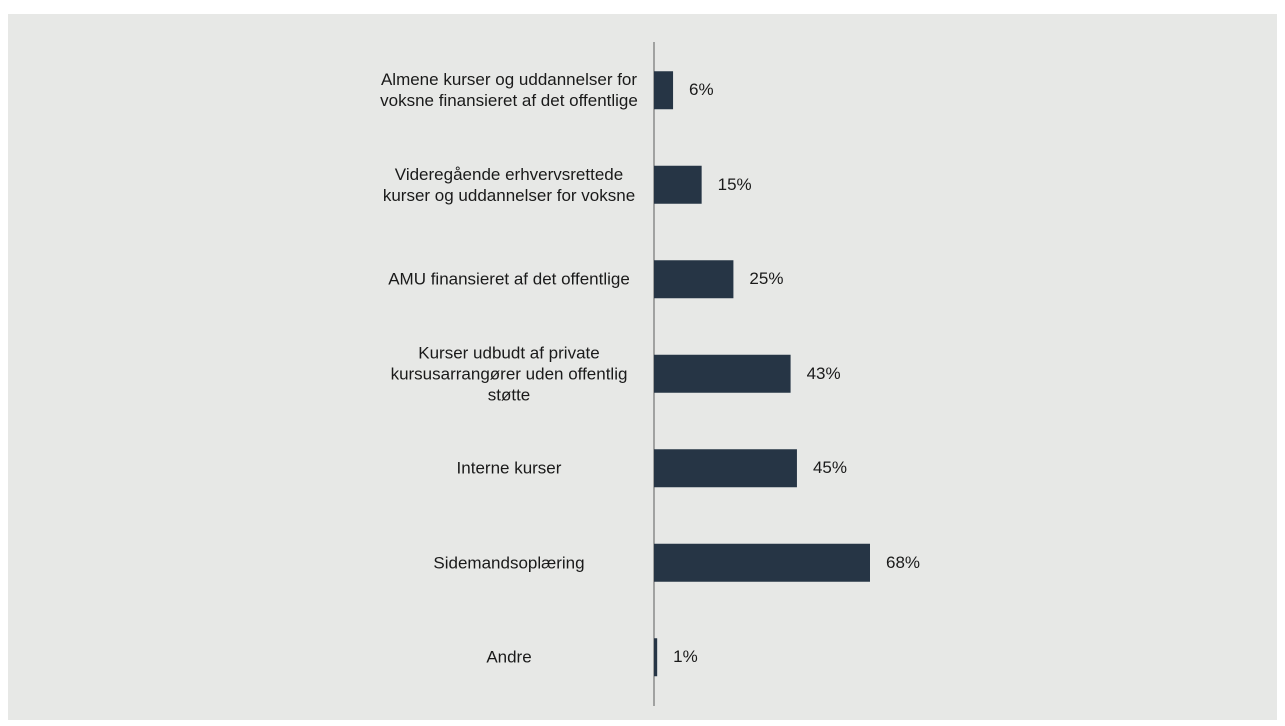  Describe the element at coordinates (685, 657) in the screenshot. I see `value-label: 1%` at that location.